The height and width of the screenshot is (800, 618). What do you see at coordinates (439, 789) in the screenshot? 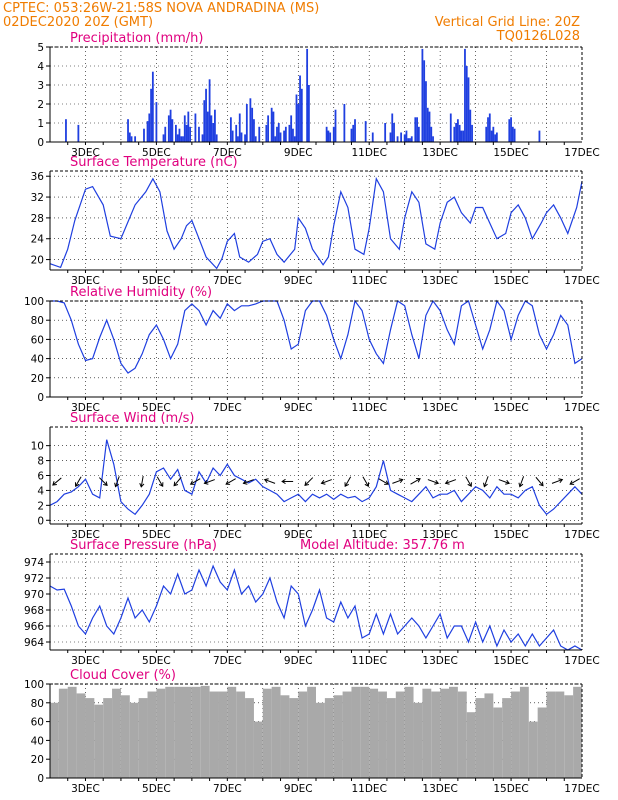
I see `cloud-cover-xtick-label: 13DEC` at bounding box center [439, 789].